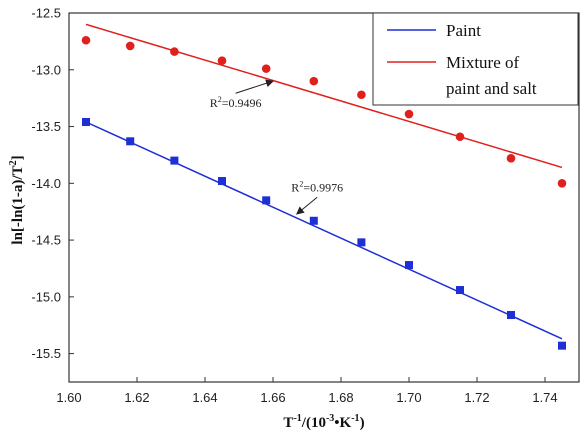 The width and height of the screenshot is (585, 438). What do you see at coordinates (276, 147) in the screenshot?
I see `annotations: R2=0.9976 R2=0.9496` at bounding box center [276, 147].